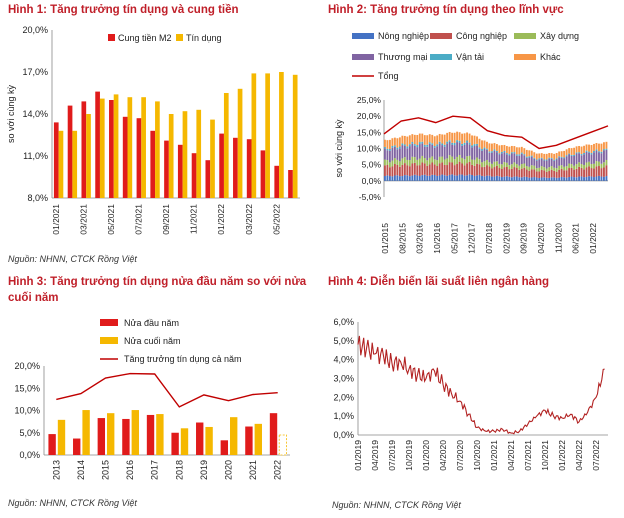  I want to click on chart-1-y-tick-label: 11,0%, so click(35, 156).